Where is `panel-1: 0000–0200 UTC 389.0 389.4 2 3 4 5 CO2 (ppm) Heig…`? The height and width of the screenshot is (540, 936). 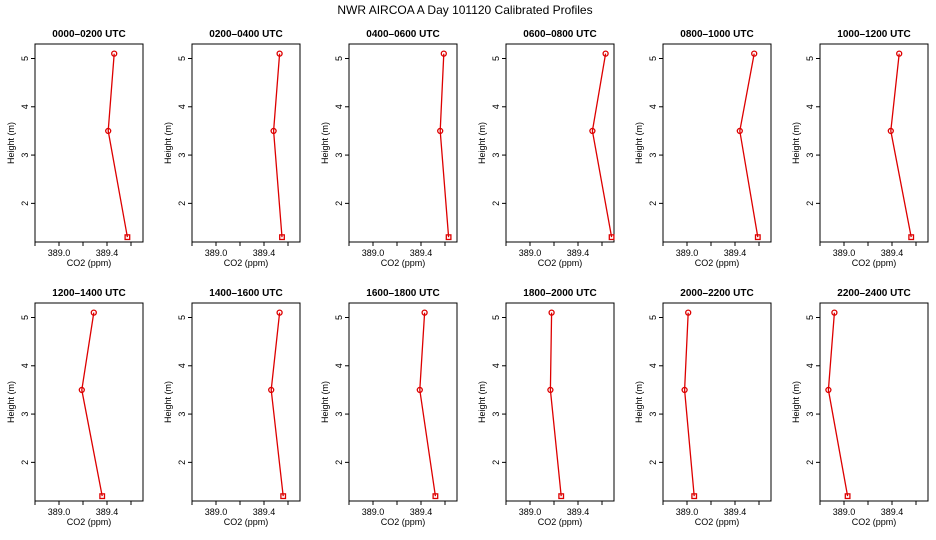
panel-1: 0000–0200 UTC 389.0 389.4 2 3 4 5 CO2 (ppm) Heig… is located at coordinates (75, 148).